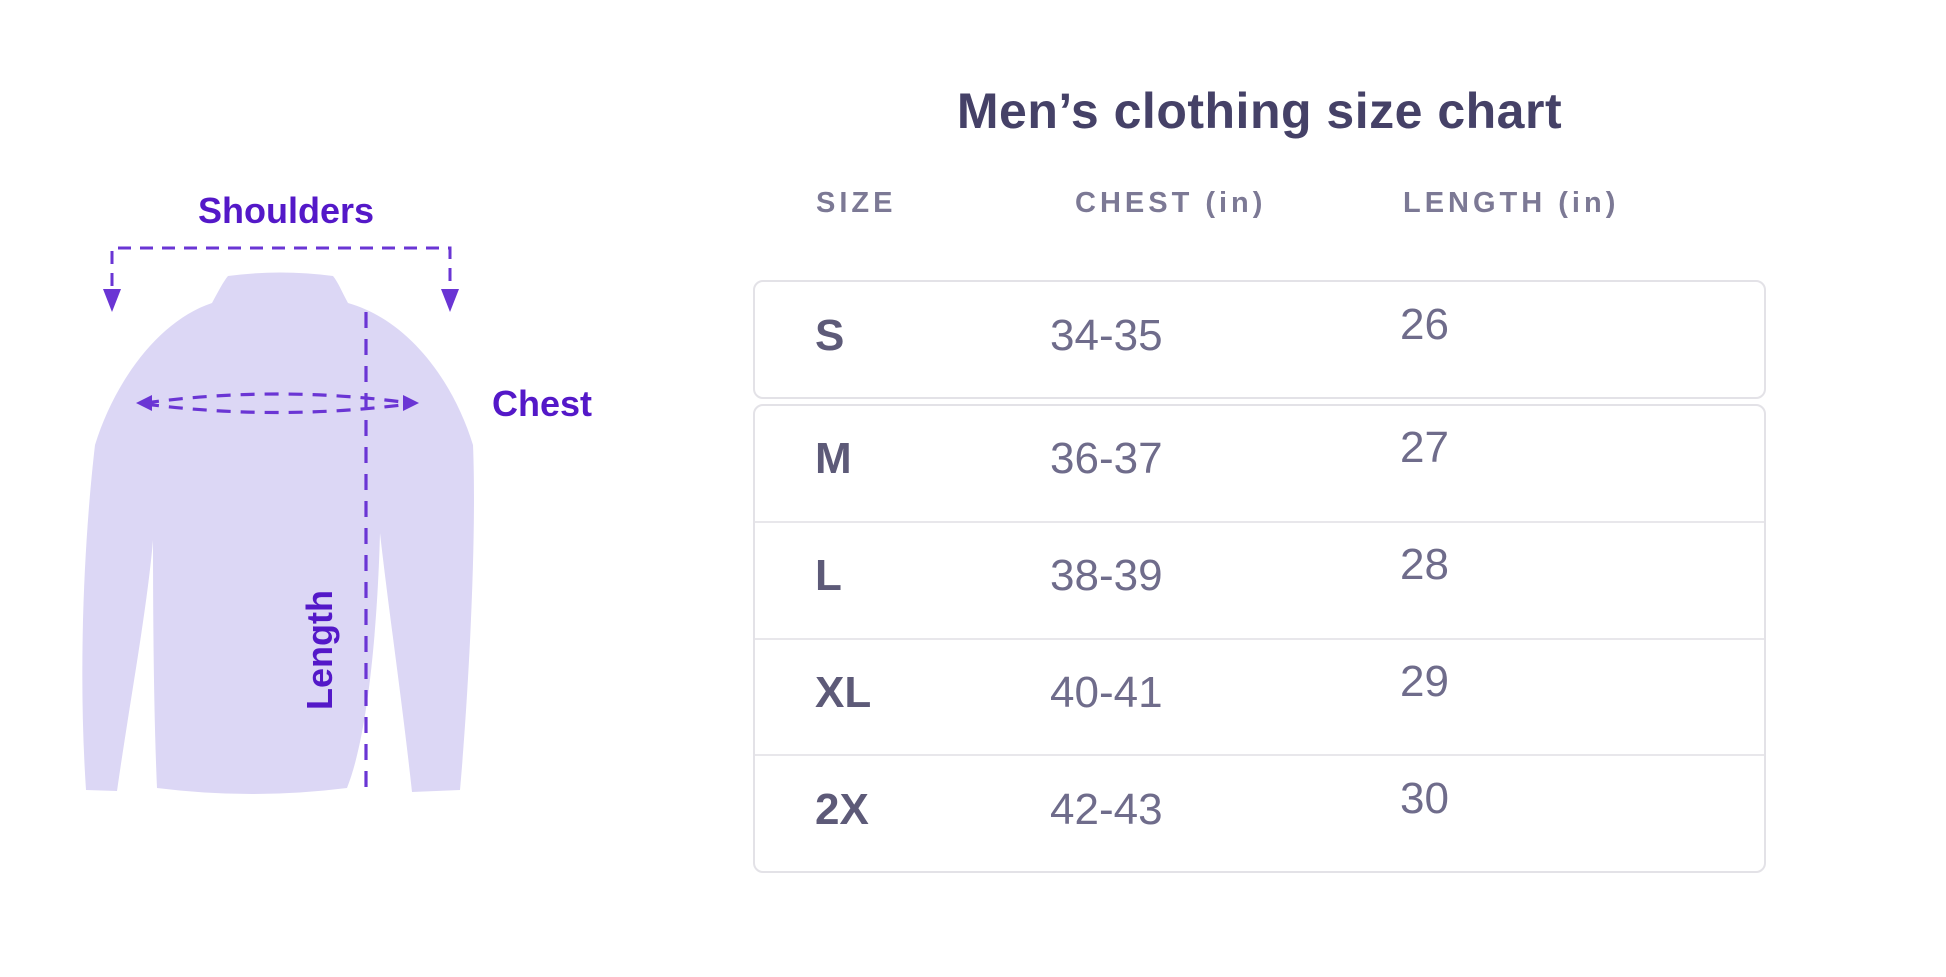 The height and width of the screenshot is (977, 1946). What do you see at coordinates (1106, 576) in the screenshot?
I see `cell-chest: 38-39` at bounding box center [1106, 576].